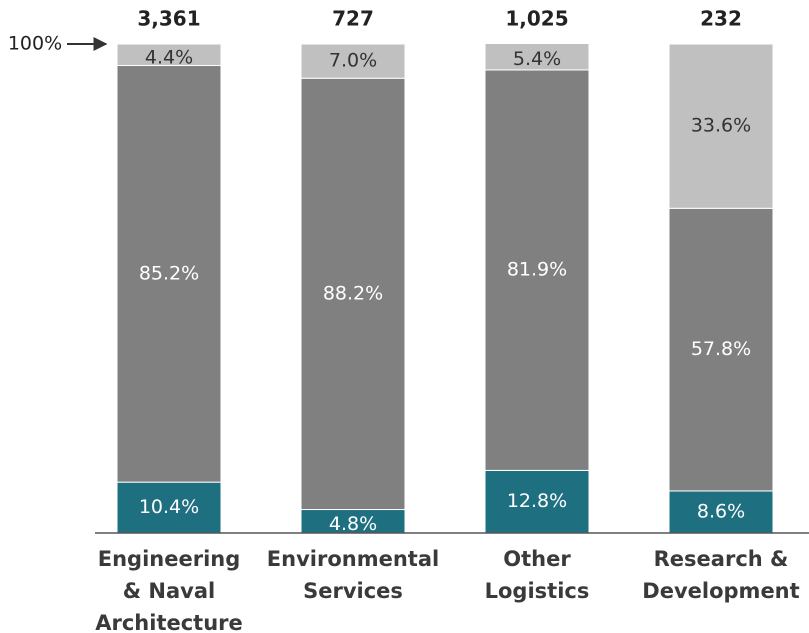 This screenshot has height=633, width=809. Describe the element at coordinates (169, 591) in the screenshot. I see `x-tick-label: & Naval` at that location.